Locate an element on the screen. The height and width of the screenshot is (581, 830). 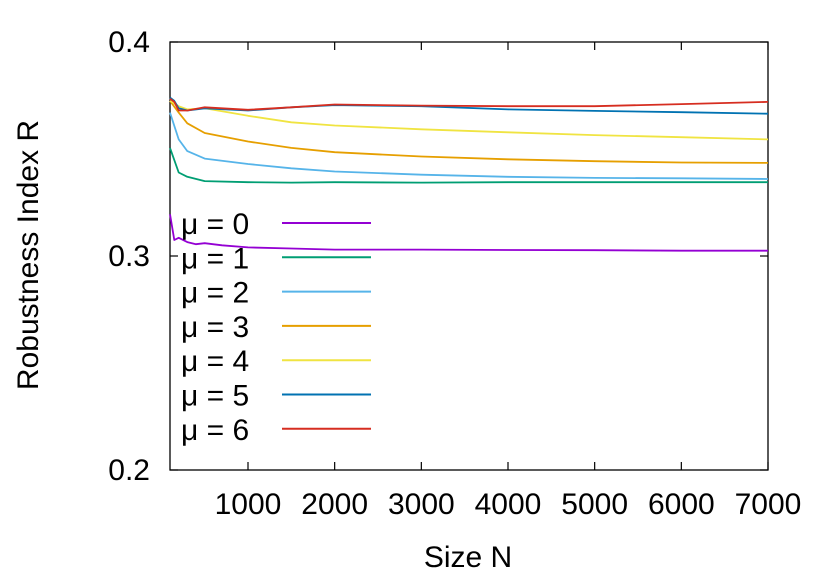
legend-label-mu-5: μ = 5 is located at coordinates (215, 396).